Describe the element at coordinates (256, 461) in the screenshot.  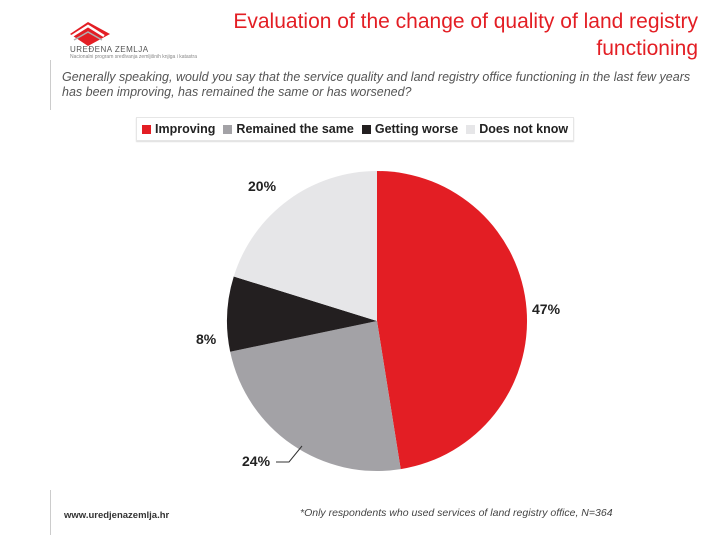
I see `data-label-remained: 24%` at that location.